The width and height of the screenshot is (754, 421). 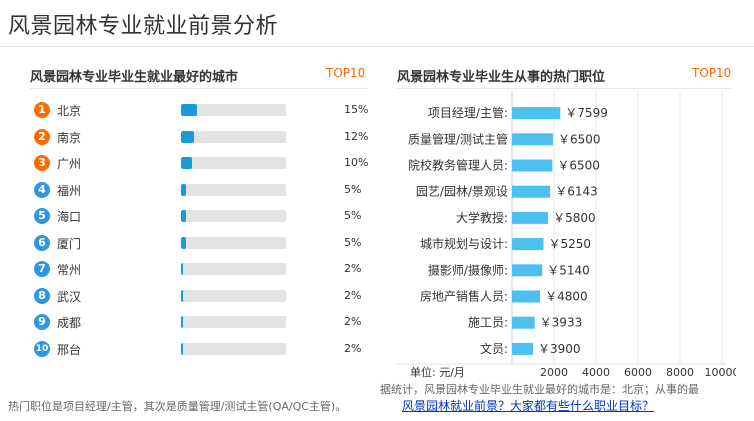 I want to click on rank-badge: 1, so click(x=42, y=110).